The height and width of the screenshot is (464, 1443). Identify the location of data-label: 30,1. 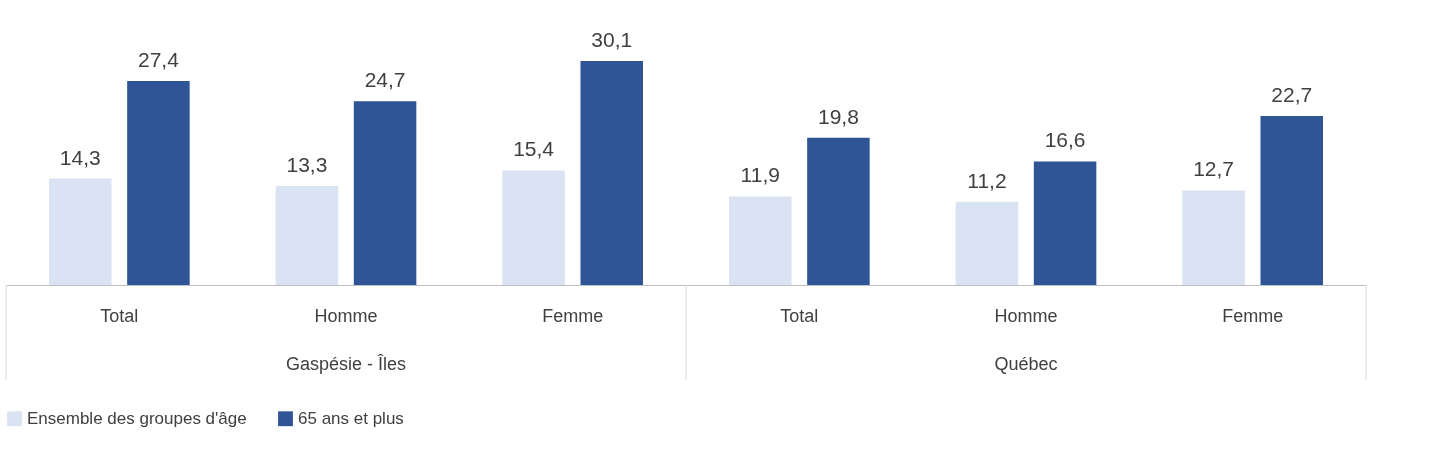
(612, 39).